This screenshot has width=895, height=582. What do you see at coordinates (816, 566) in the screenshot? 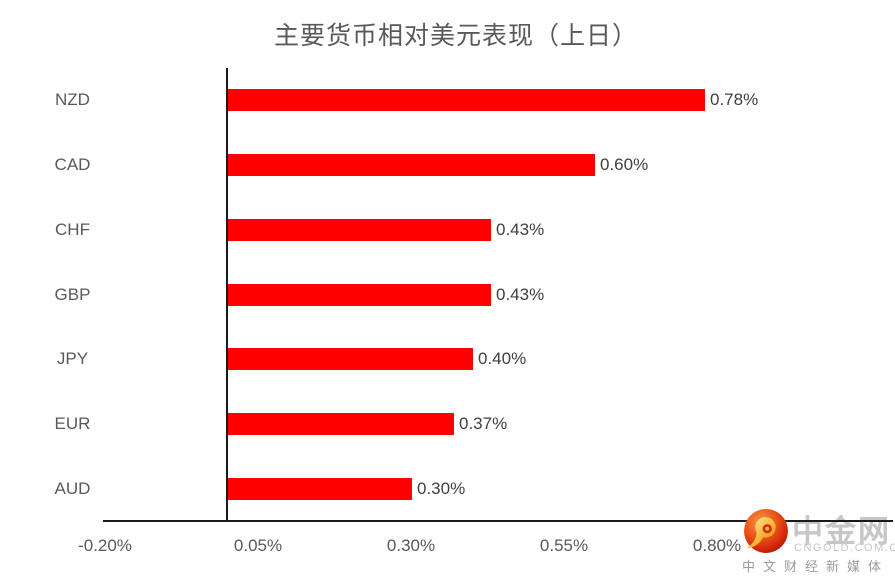
I see `cngold-tagline-text: 中文财经新媒体` at bounding box center [816, 566].